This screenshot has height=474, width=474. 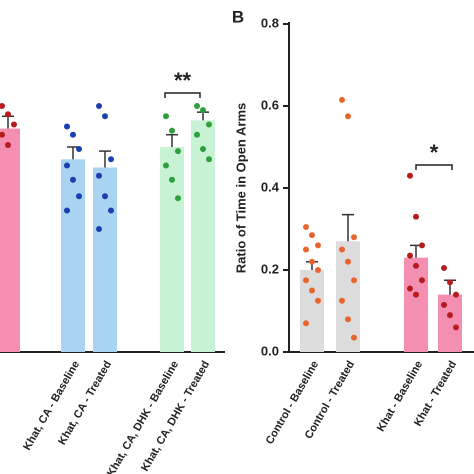 I want to click on y-tick-label: 0.4, so click(x=270, y=186).